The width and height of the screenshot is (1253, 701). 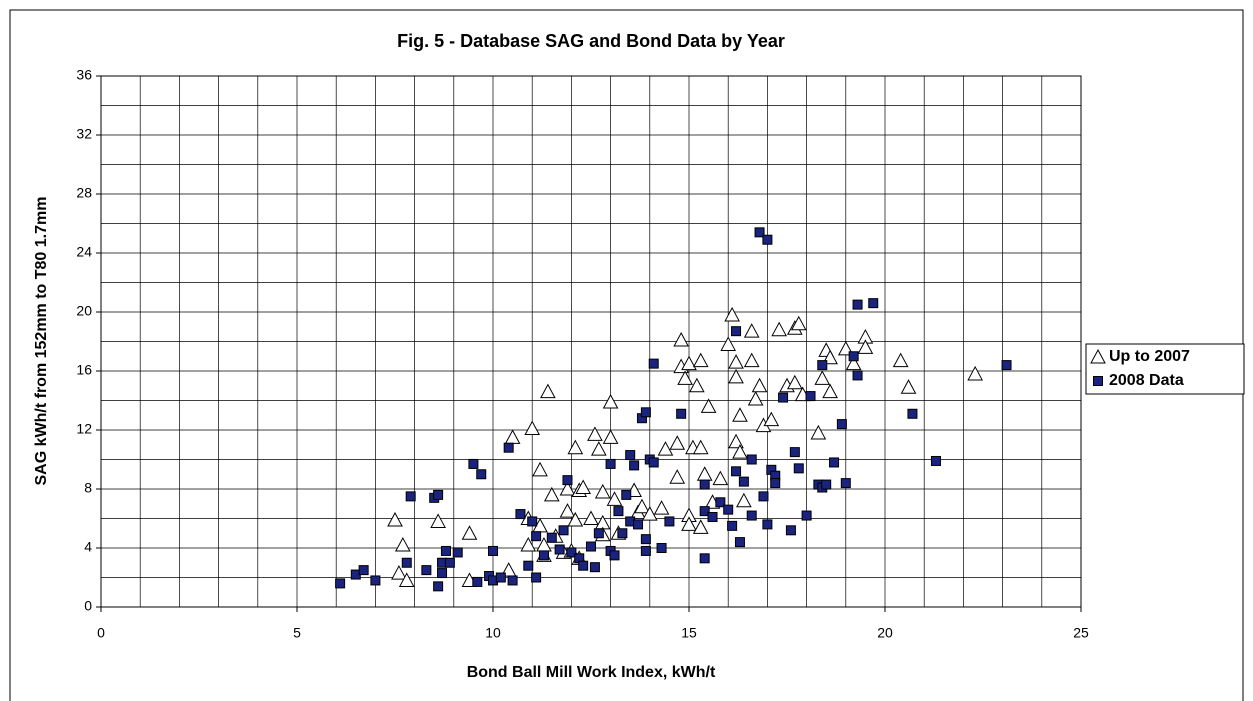 I want to click on y-tick-label: 0, so click(x=88, y=606).